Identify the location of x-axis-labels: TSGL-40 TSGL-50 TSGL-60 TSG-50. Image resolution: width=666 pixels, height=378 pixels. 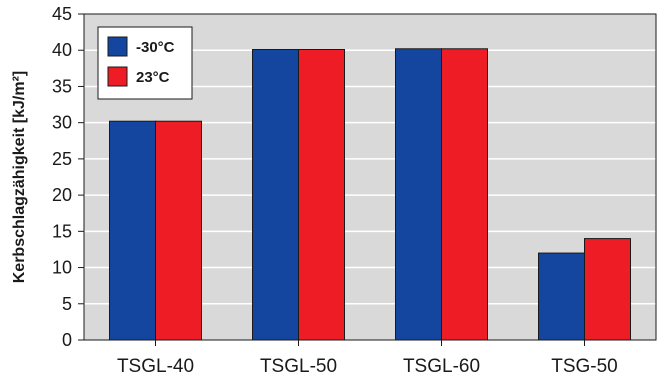
(367, 358).